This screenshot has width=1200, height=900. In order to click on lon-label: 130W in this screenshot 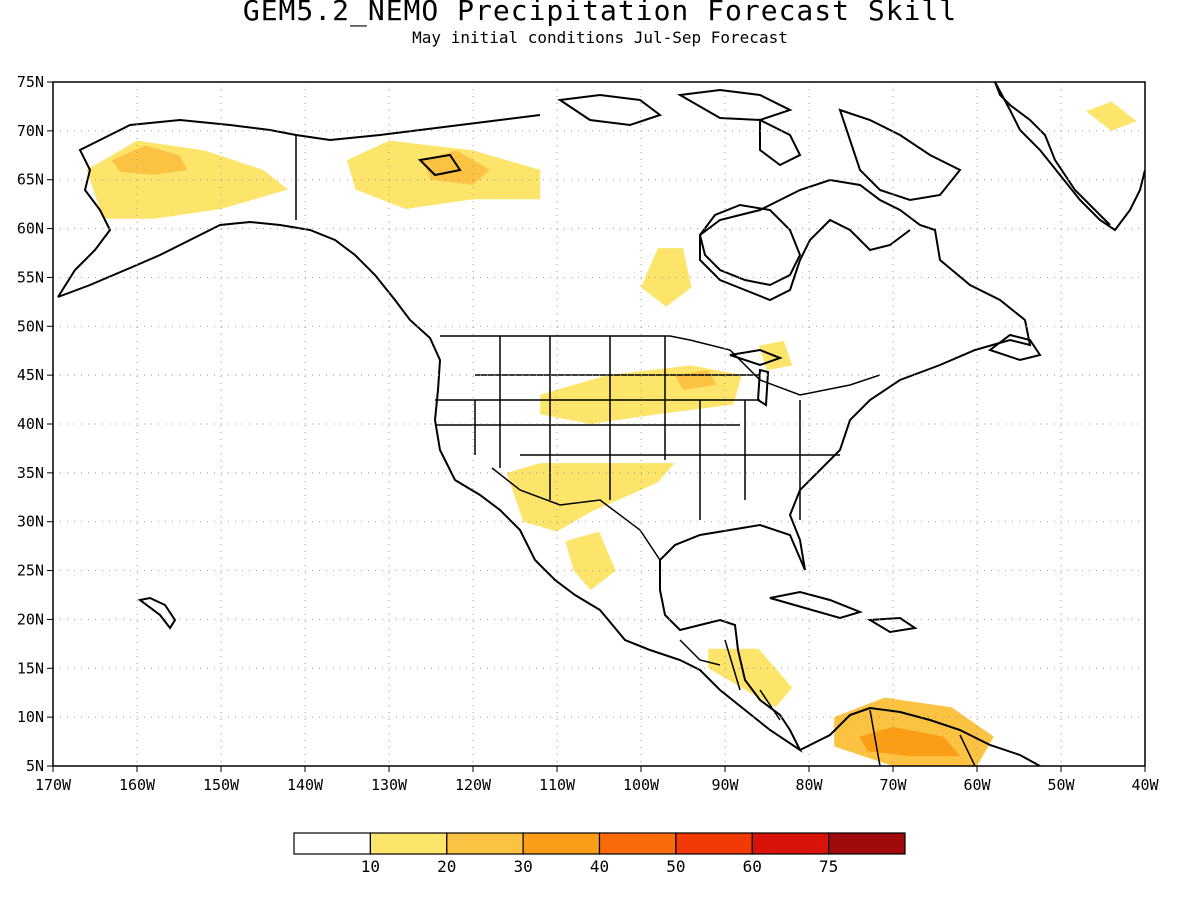, I will do `click(389, 785)`.